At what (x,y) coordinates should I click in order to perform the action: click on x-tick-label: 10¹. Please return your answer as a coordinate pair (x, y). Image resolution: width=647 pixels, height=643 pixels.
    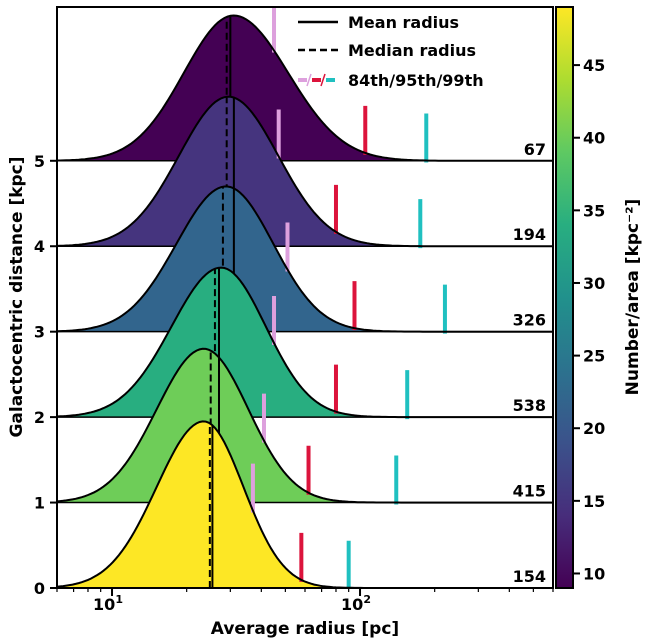
    Looking at the image, I should click on (108, 603).